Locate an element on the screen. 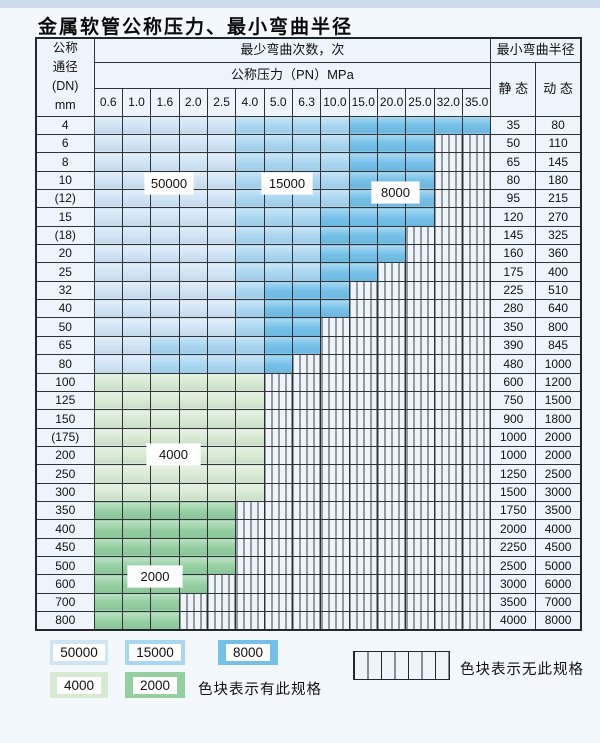 The image size is (600, 743). table-row-dn-65: 65 390 845 is located at coordinates (308, 345).